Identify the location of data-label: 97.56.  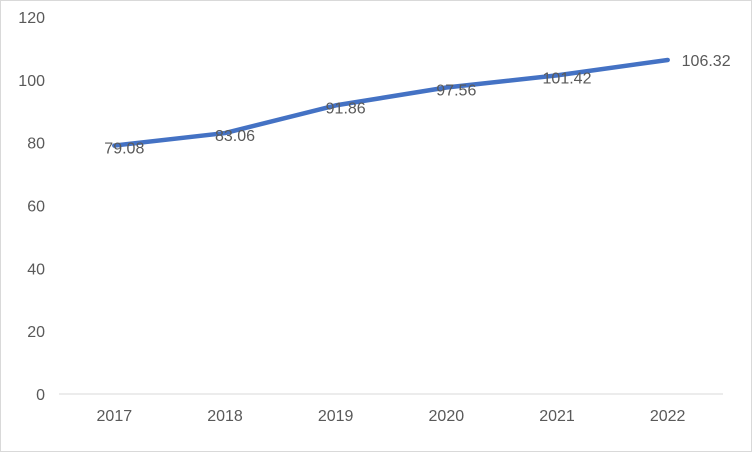
(456, 90).